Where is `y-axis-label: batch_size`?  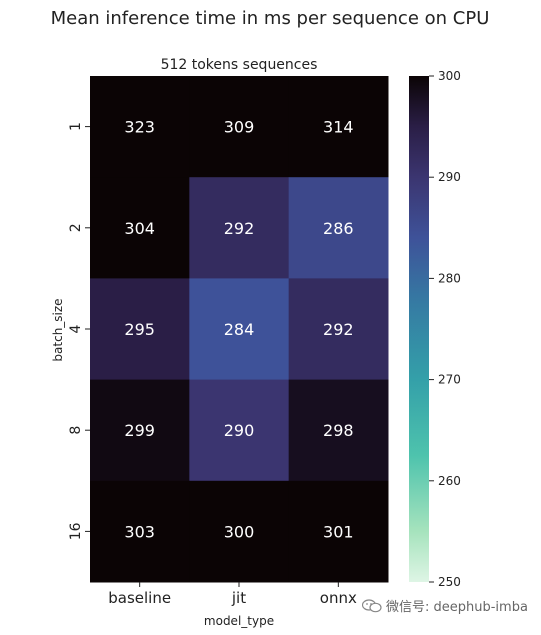
y-axis-label: batch_size is located at coordinates (58, 329).